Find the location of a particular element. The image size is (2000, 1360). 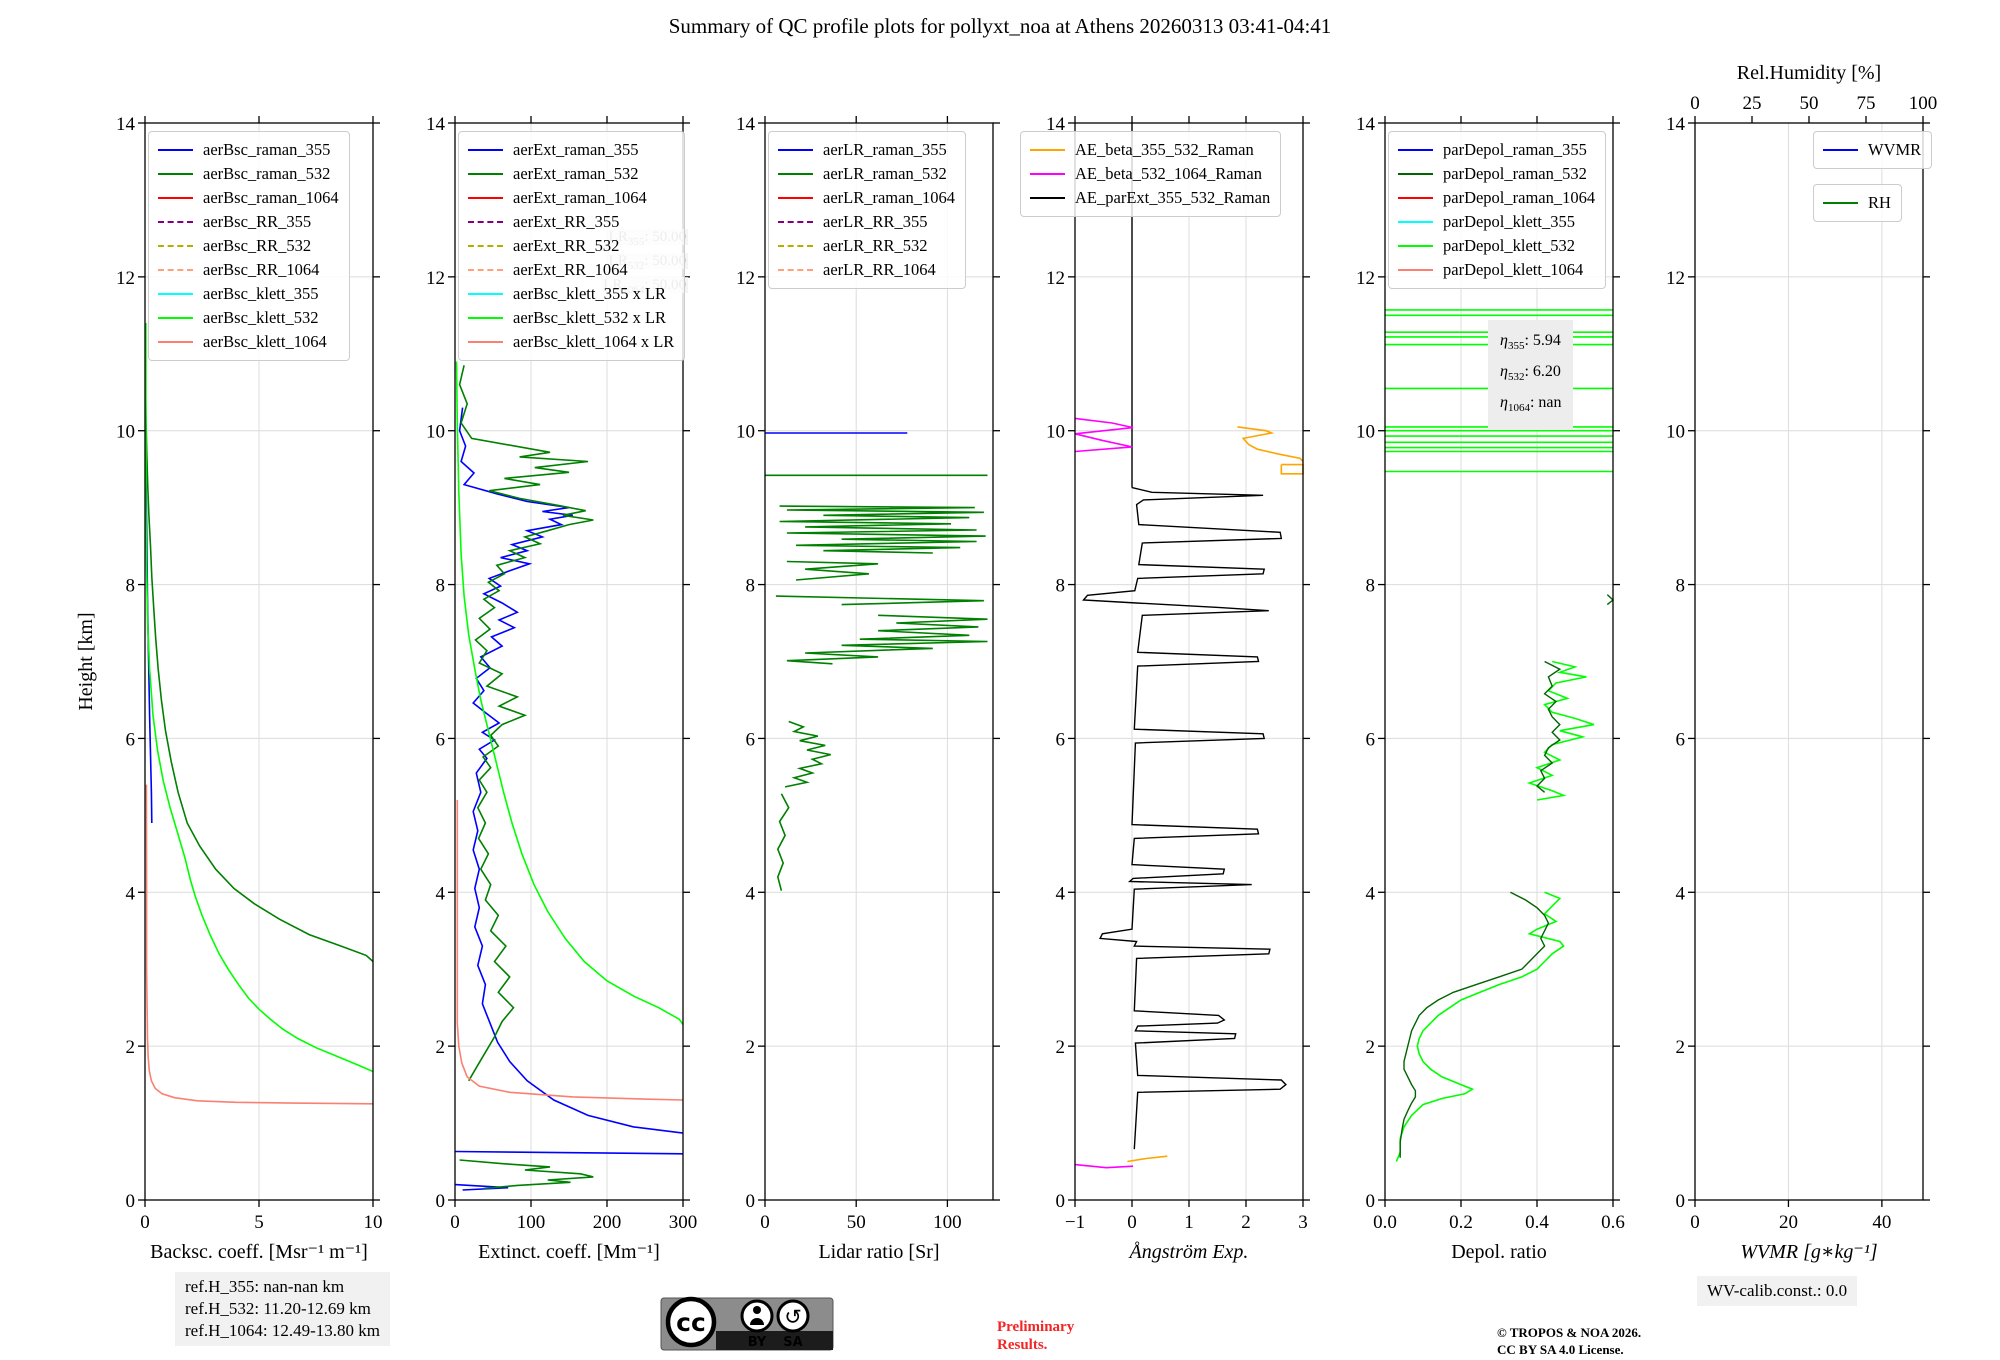

legend-item: parDepol_raman_532 is located at coordinates (1496, 174).